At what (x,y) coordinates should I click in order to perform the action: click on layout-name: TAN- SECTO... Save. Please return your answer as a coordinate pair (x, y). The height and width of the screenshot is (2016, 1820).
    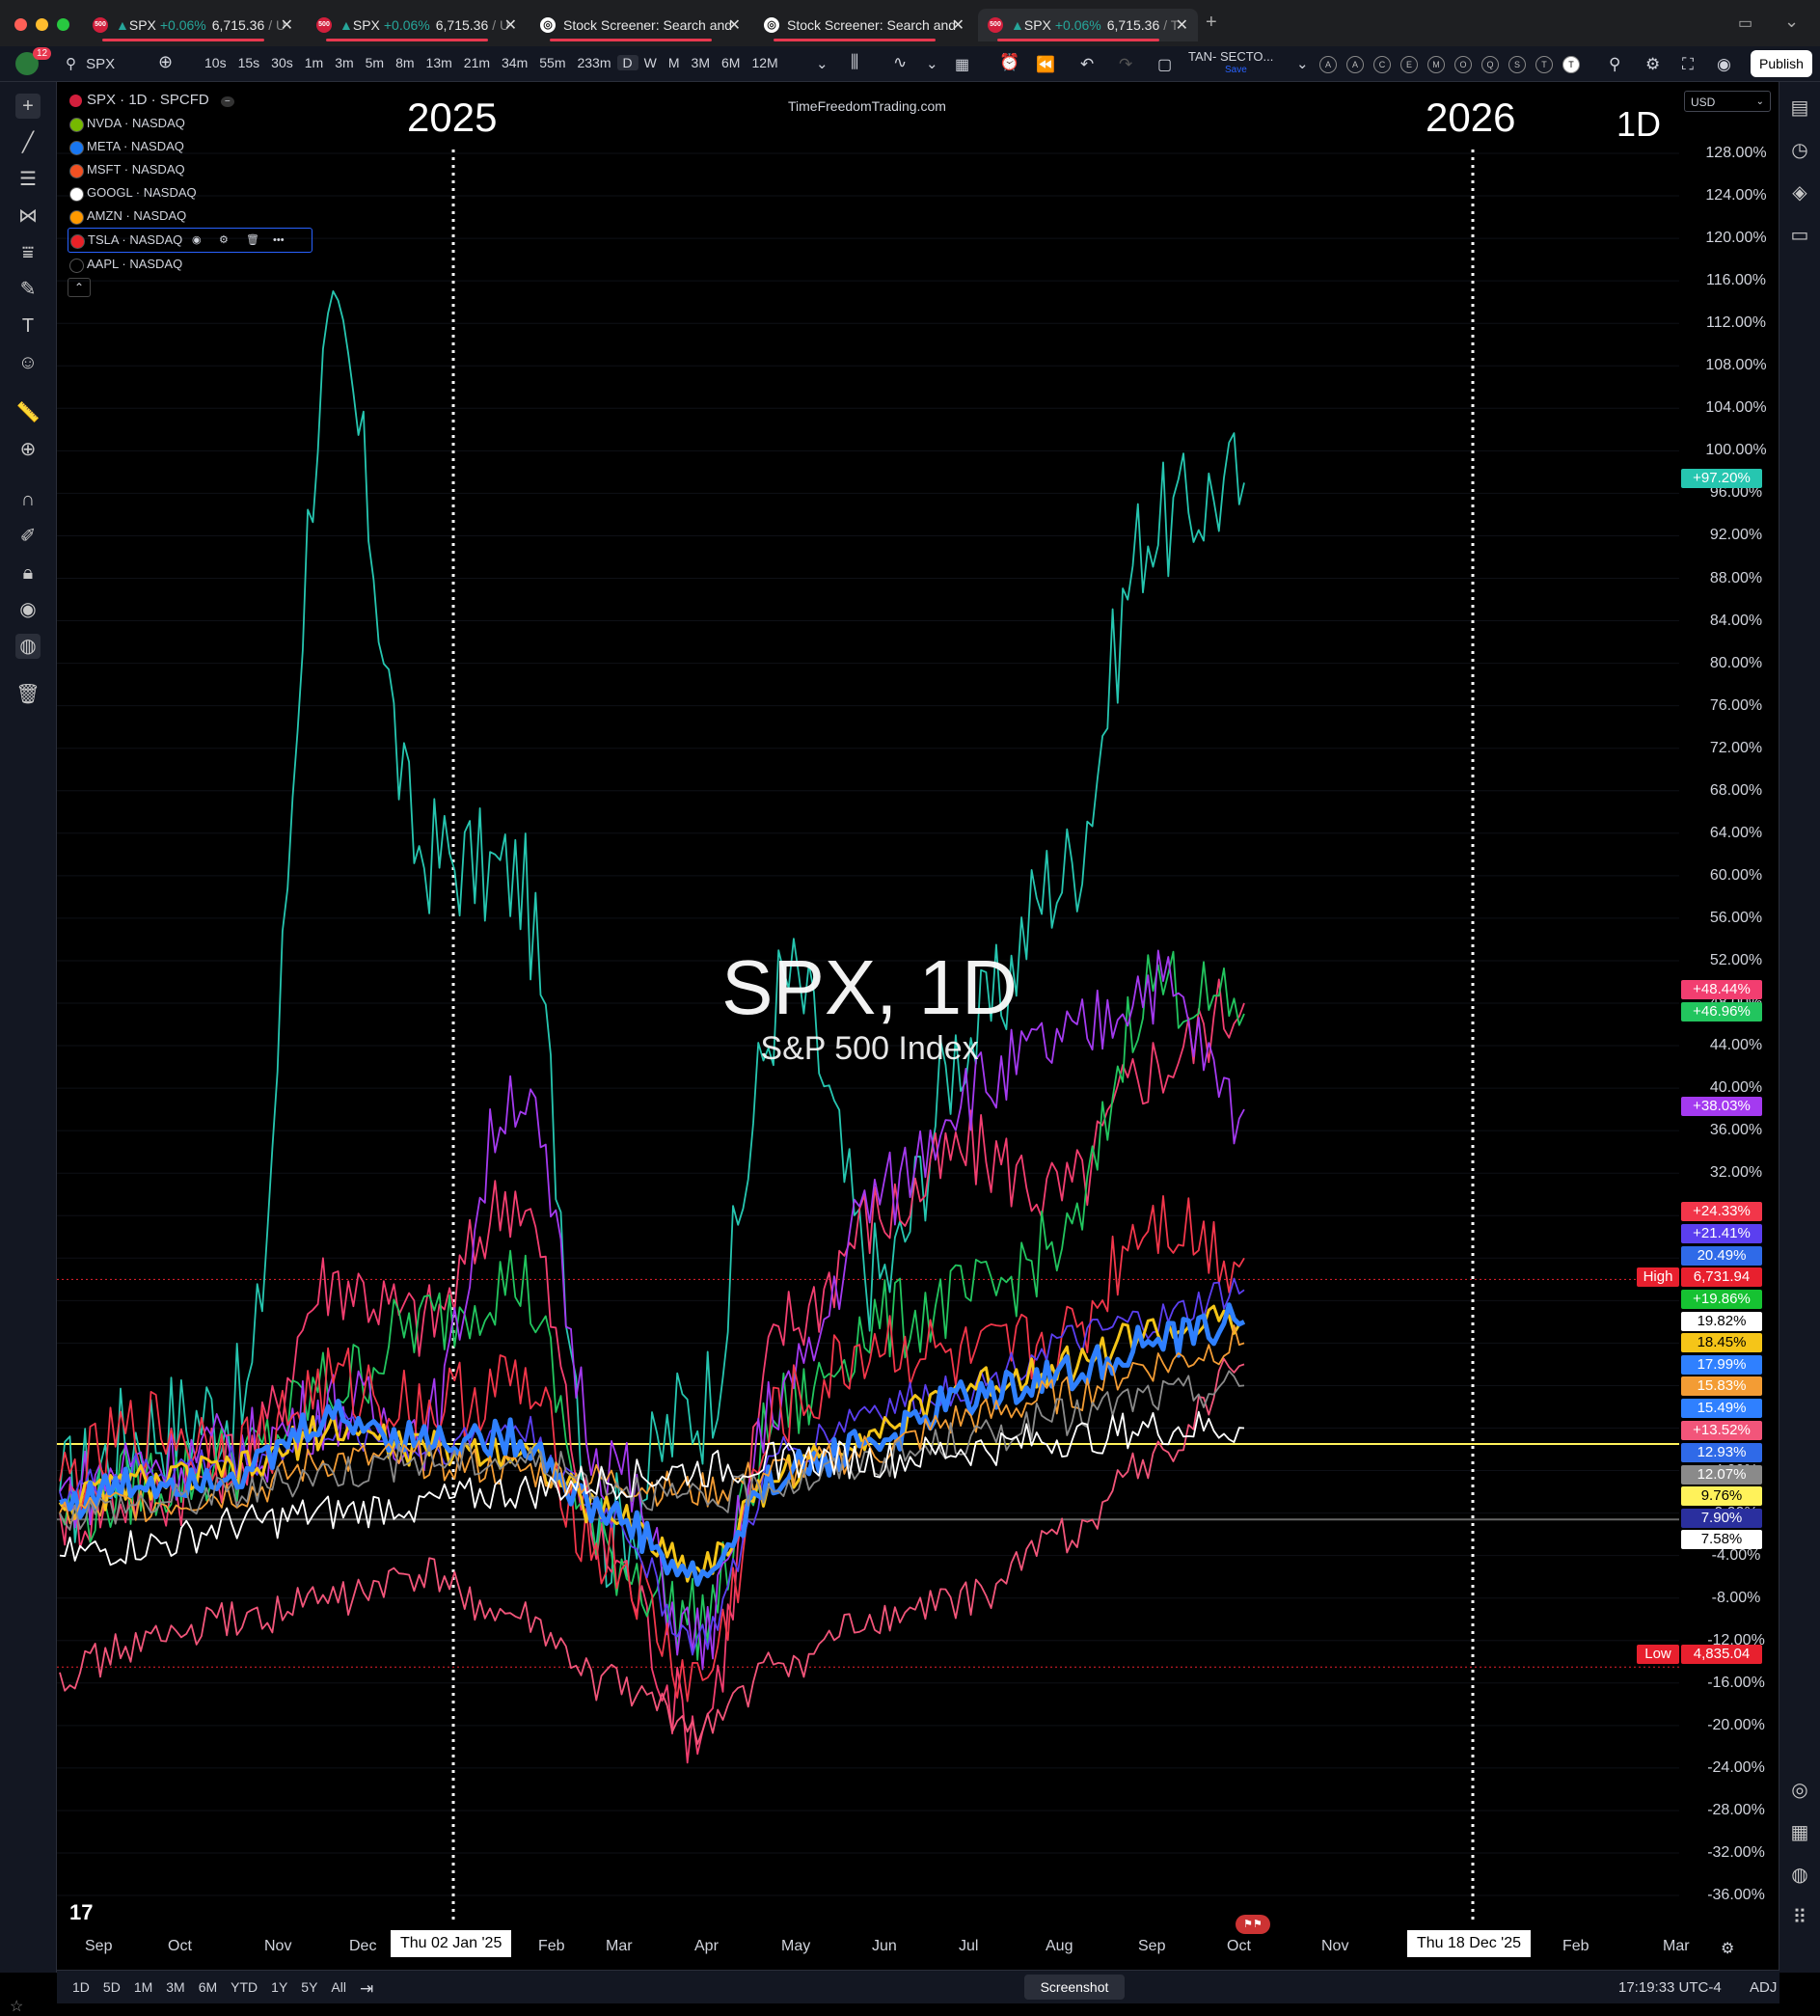
    Looking at the image, I should click on (1231, 63).